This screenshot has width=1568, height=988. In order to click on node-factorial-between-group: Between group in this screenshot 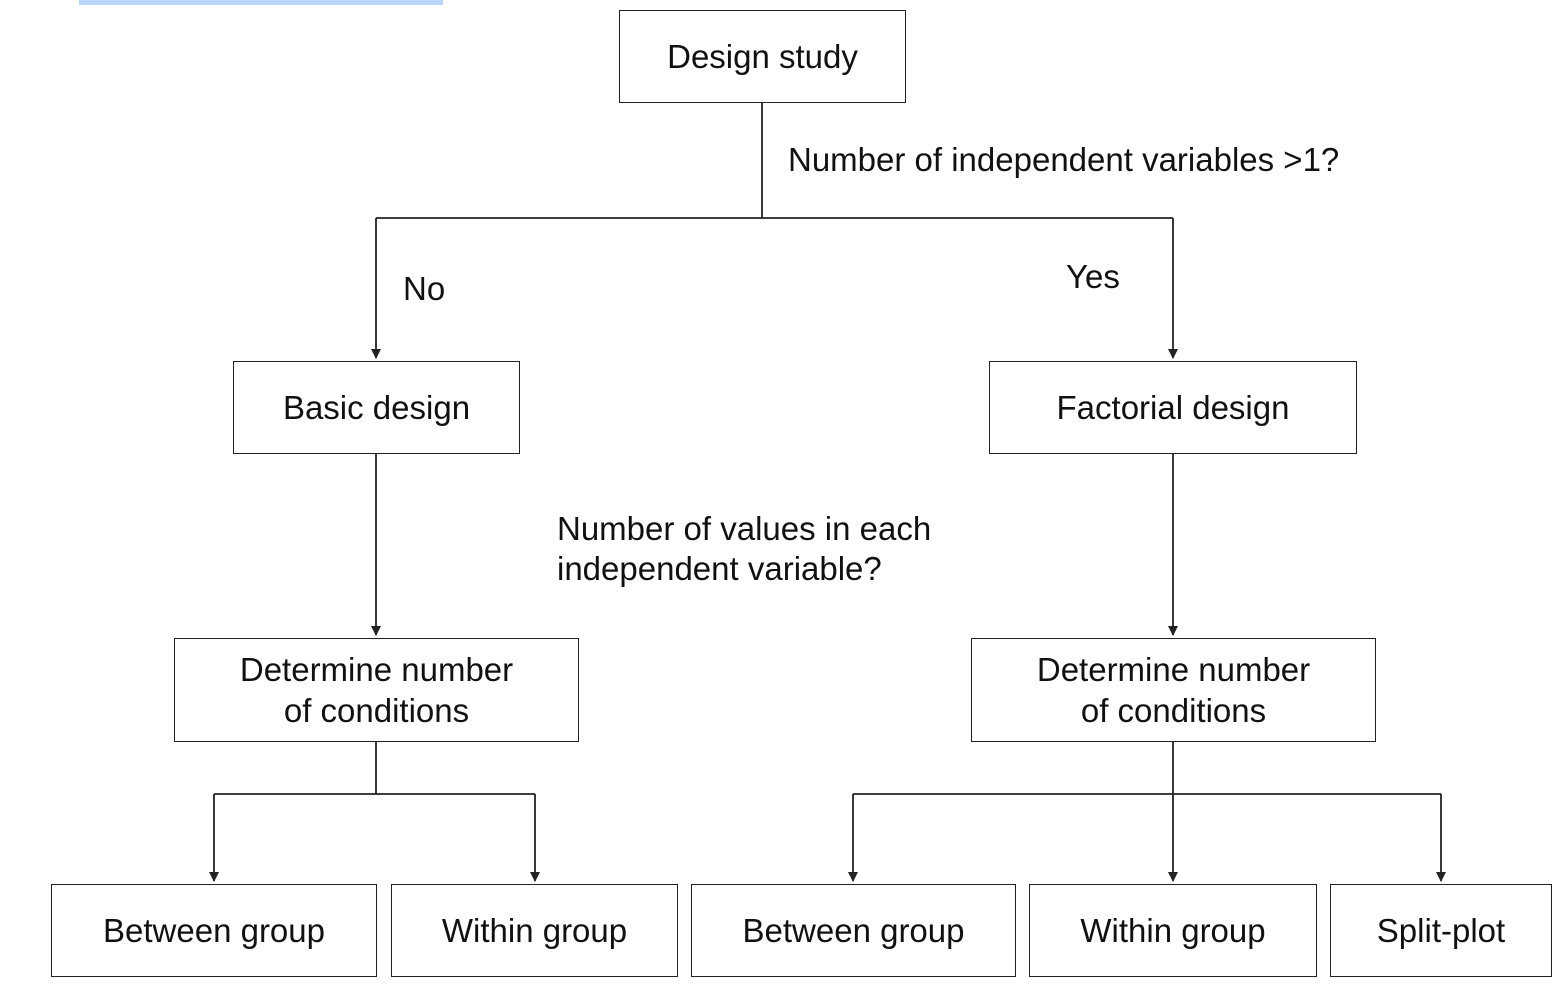, I will do `click(853, 930)`.